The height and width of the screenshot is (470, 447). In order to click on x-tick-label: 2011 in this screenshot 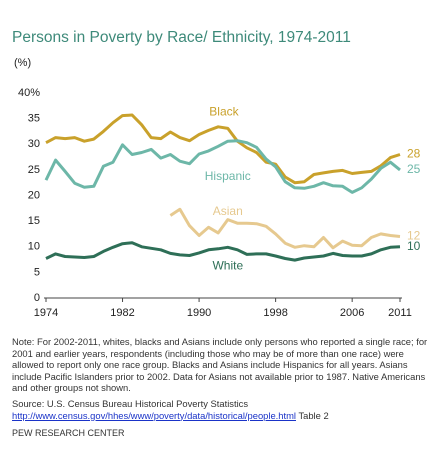, I will do `click(400, 313)`.